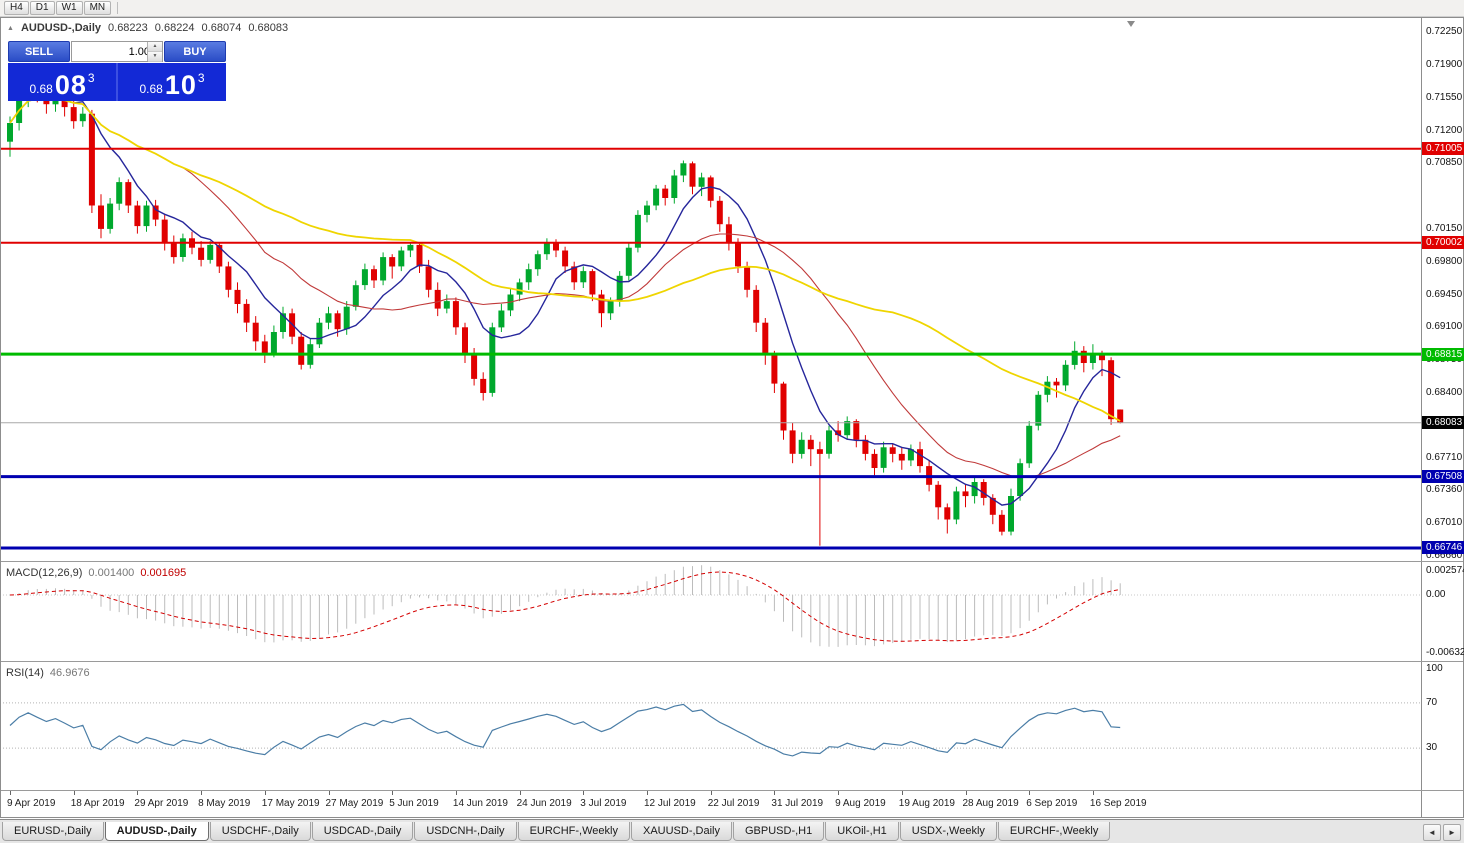 The height and width of the screenshot is (843, 1464). Describe the element at coordinates (1131, 24) in the screenshot. I see `chart-shift-marker` at that location.